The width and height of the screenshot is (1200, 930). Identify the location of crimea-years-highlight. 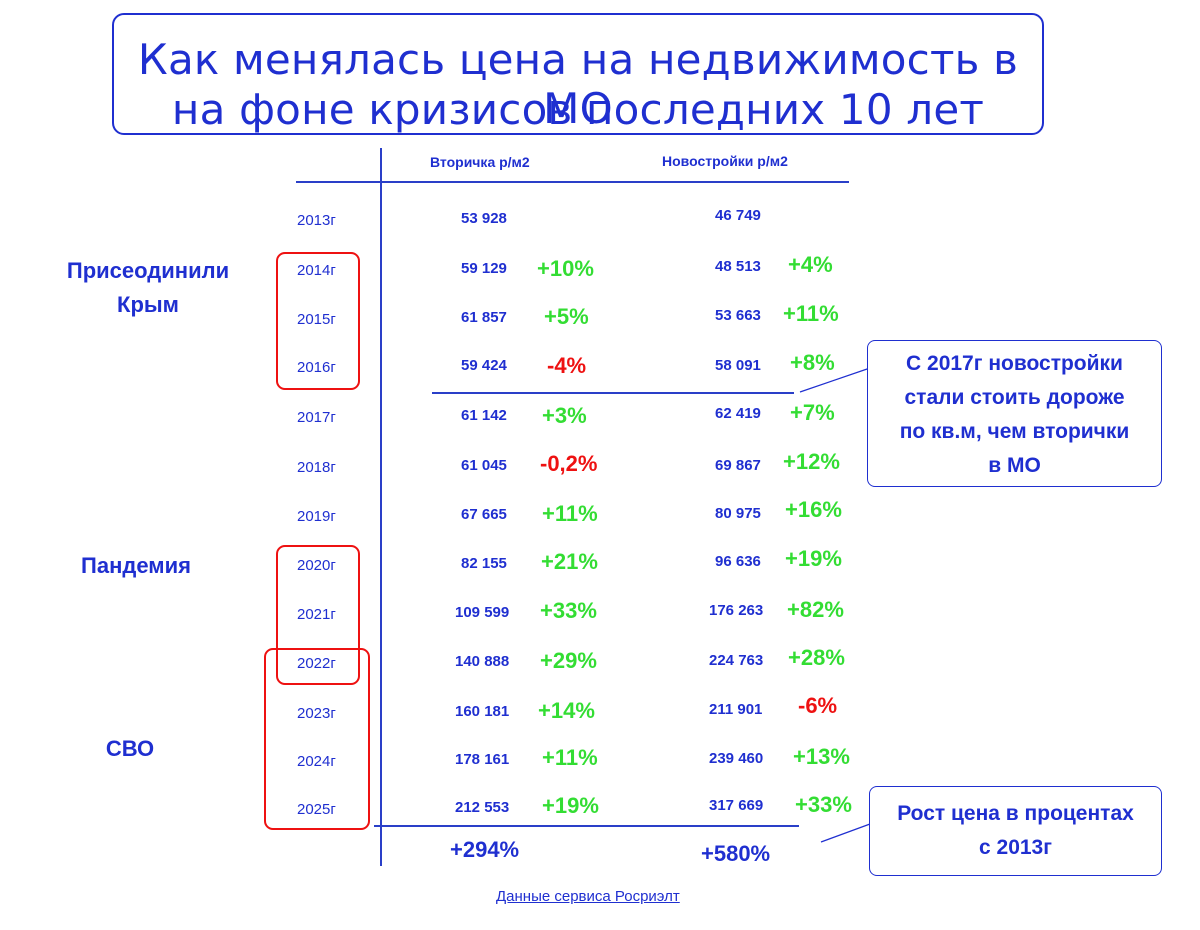
(318, 321).